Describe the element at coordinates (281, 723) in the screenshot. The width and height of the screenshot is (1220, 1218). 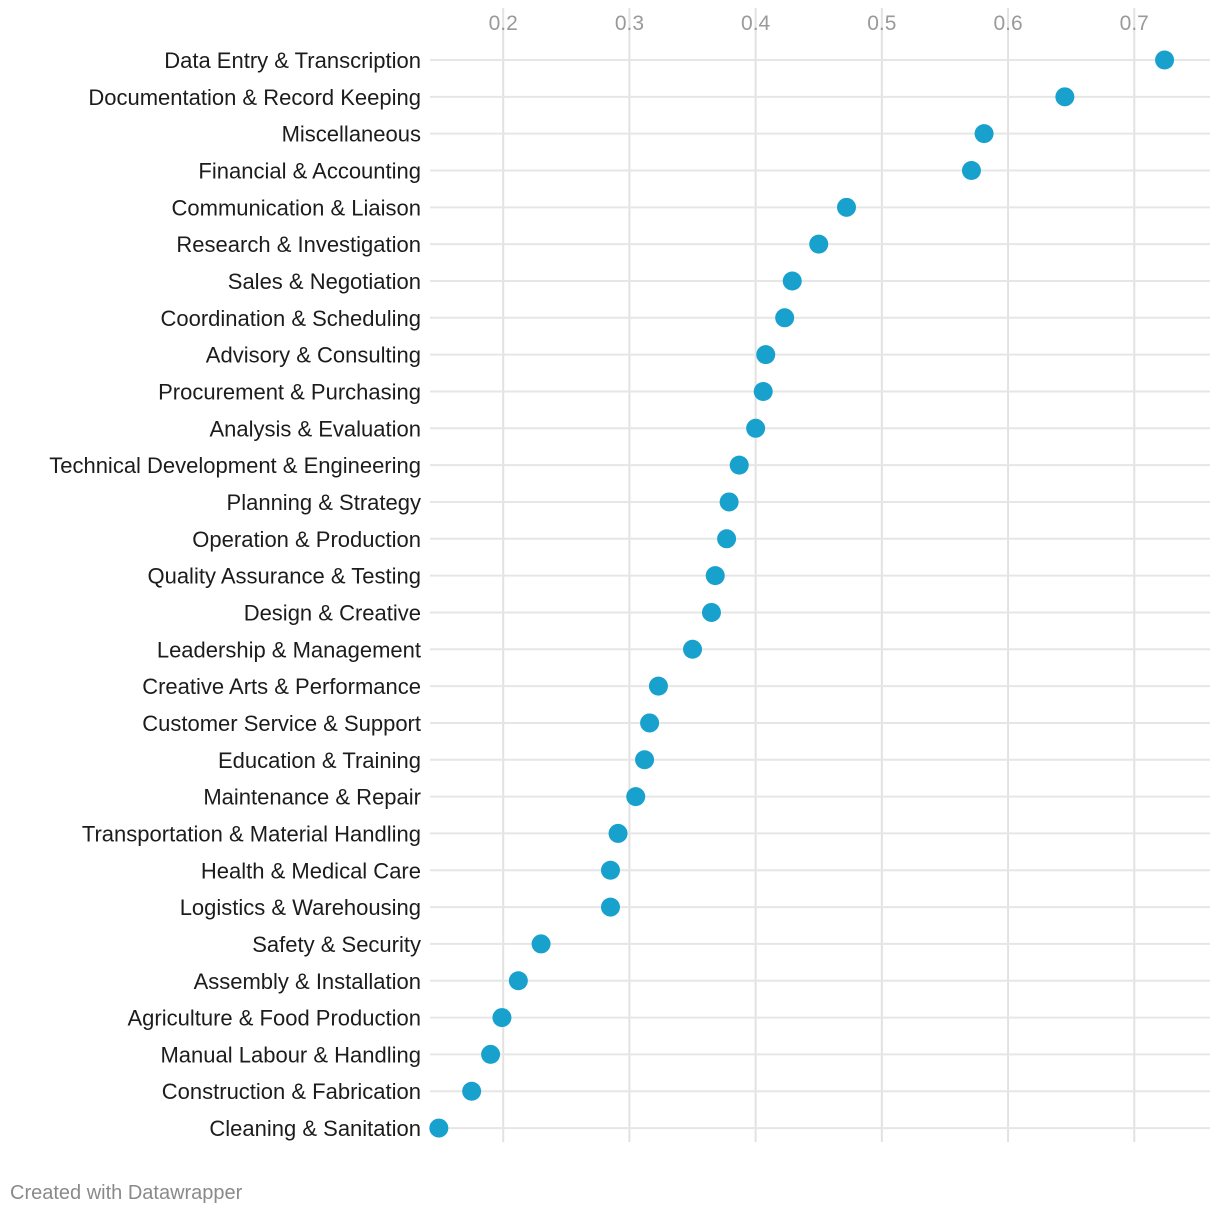
I see `category-label: Customer Service & Support` at that location.